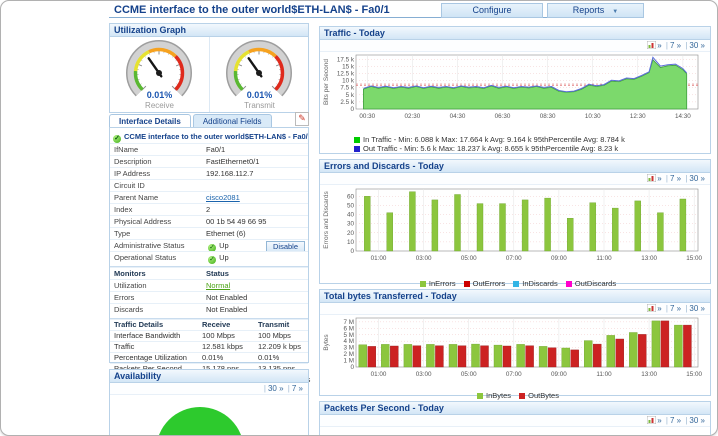 The height and width of the screenshot is (436, 718). What do you see at coordinates (348, 81) in the screenshot?
I see `svg-text: 10 k` at bounding box center [348, 81].